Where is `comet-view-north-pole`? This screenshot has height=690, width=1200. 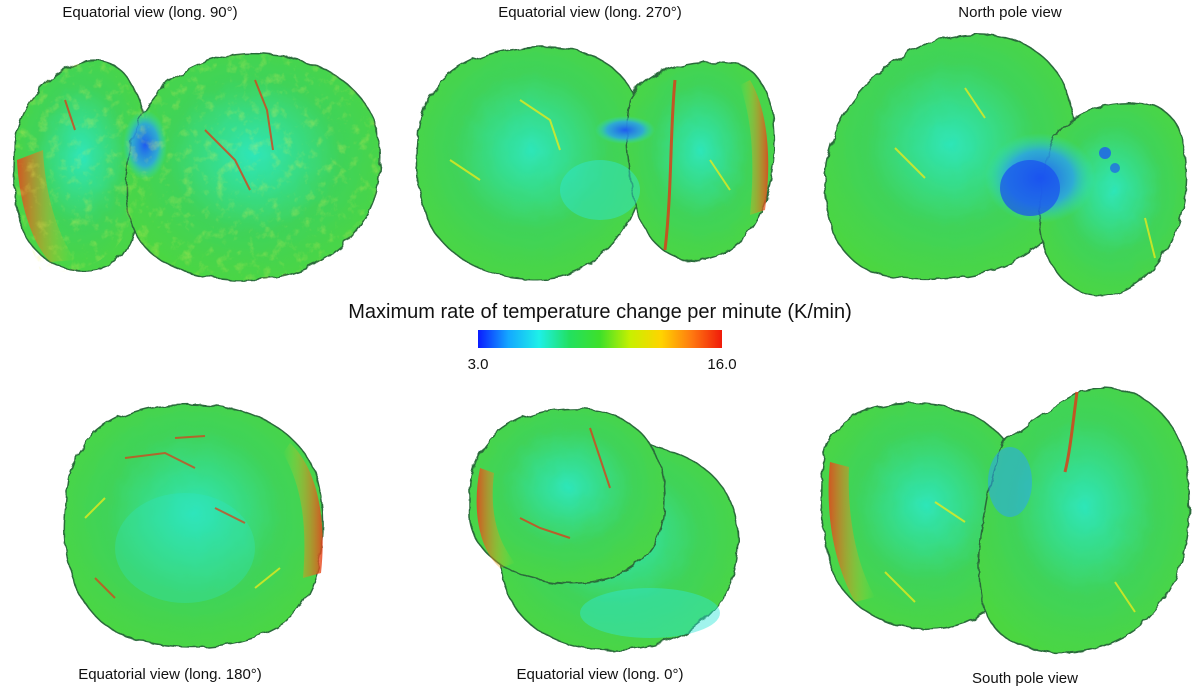 comet-view-north-pole is located at coordinates (1005, 165).